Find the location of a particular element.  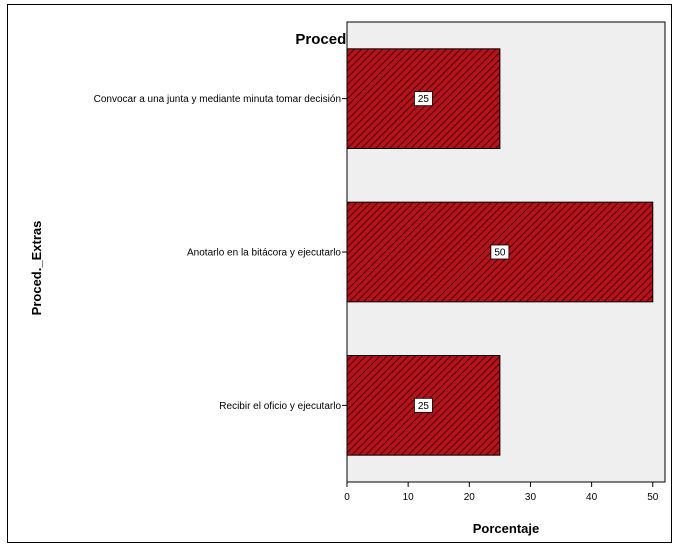

category-label: Anotarlo en la bitácora y ejecutarlo is located at coordinates (264, 253).